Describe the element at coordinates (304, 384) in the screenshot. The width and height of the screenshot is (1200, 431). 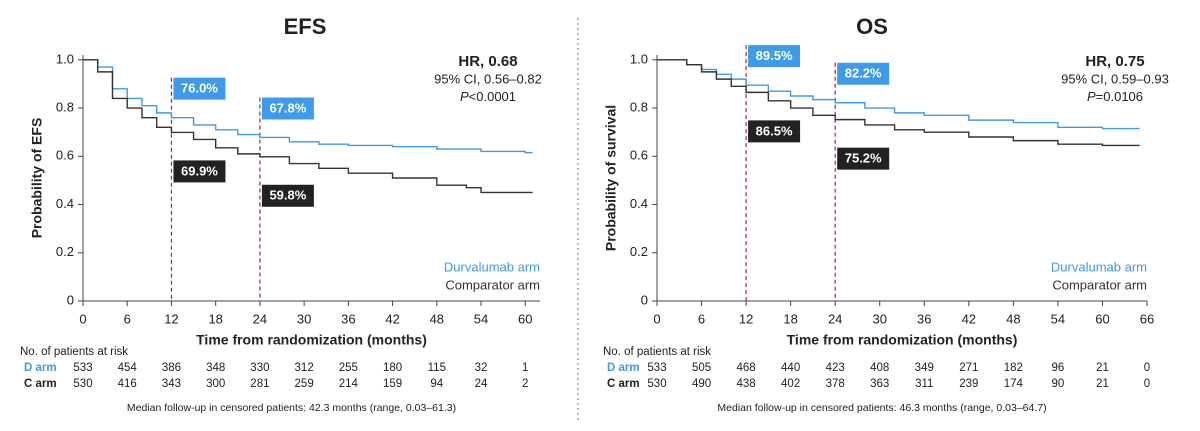
I see `risk-count: 259` at that location.